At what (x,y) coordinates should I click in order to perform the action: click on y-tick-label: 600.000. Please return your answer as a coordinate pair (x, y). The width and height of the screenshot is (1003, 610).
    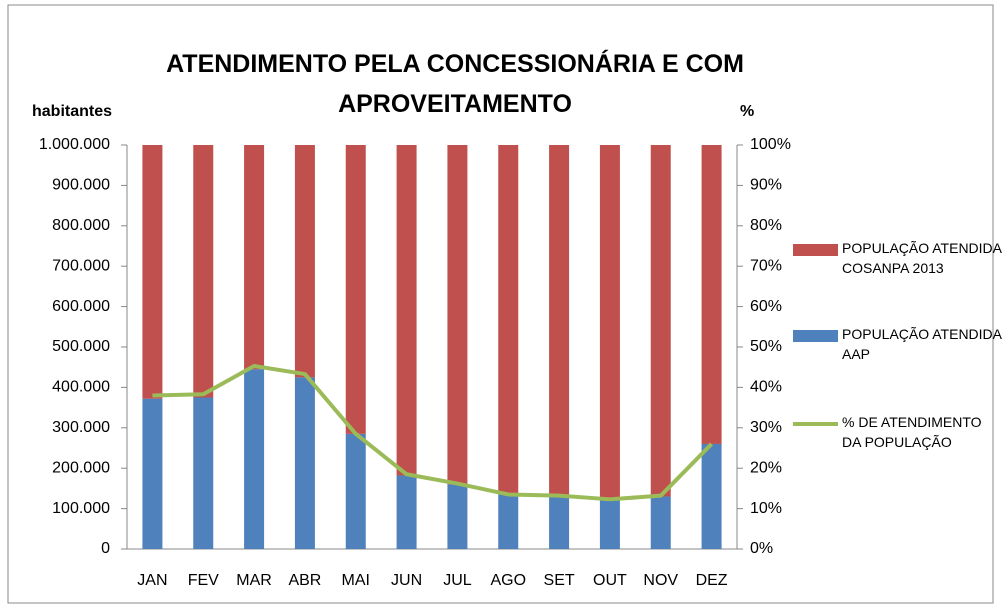
    Looking at the image, I should click on (81, 306).